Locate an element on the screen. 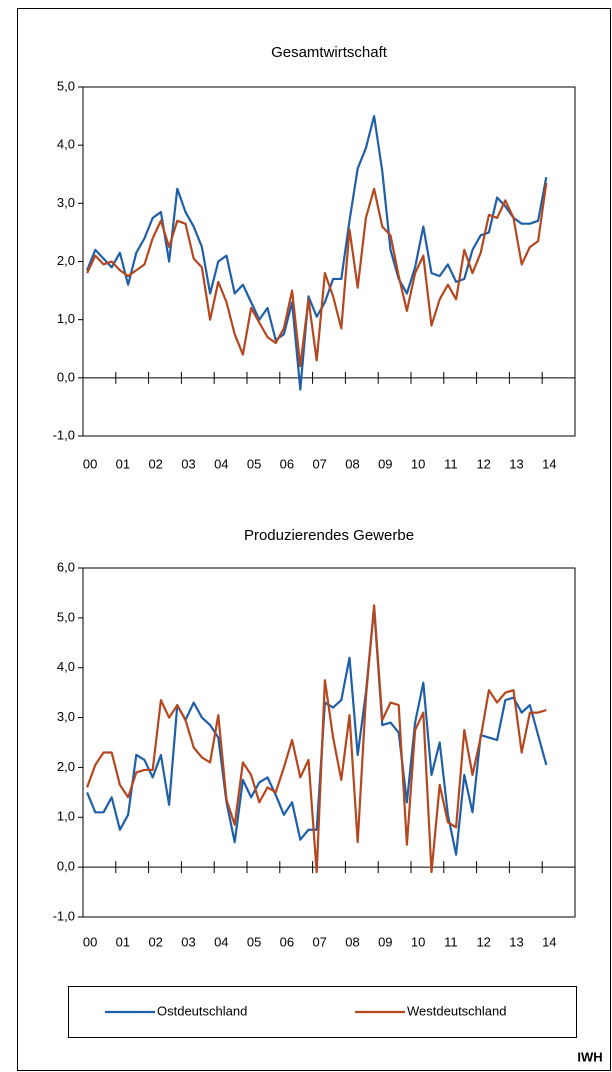 The width and height of the screenshot is (612, 1072). legend-label: Ostdeutschland is located at coordinates (202, 1010).